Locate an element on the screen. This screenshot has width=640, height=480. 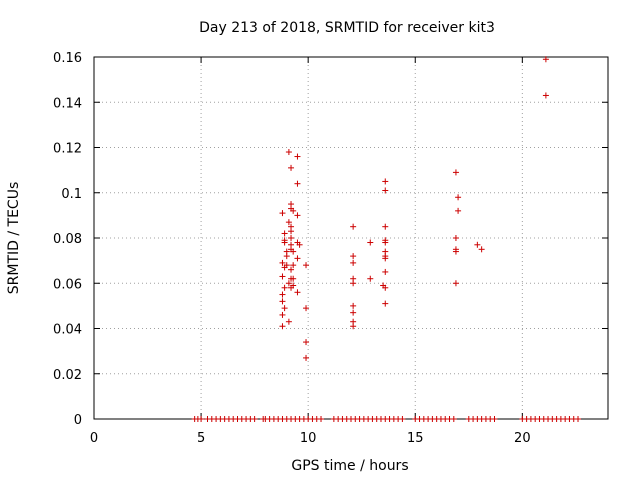
x-tick-label: 10 is located at coordinates (308, 438).